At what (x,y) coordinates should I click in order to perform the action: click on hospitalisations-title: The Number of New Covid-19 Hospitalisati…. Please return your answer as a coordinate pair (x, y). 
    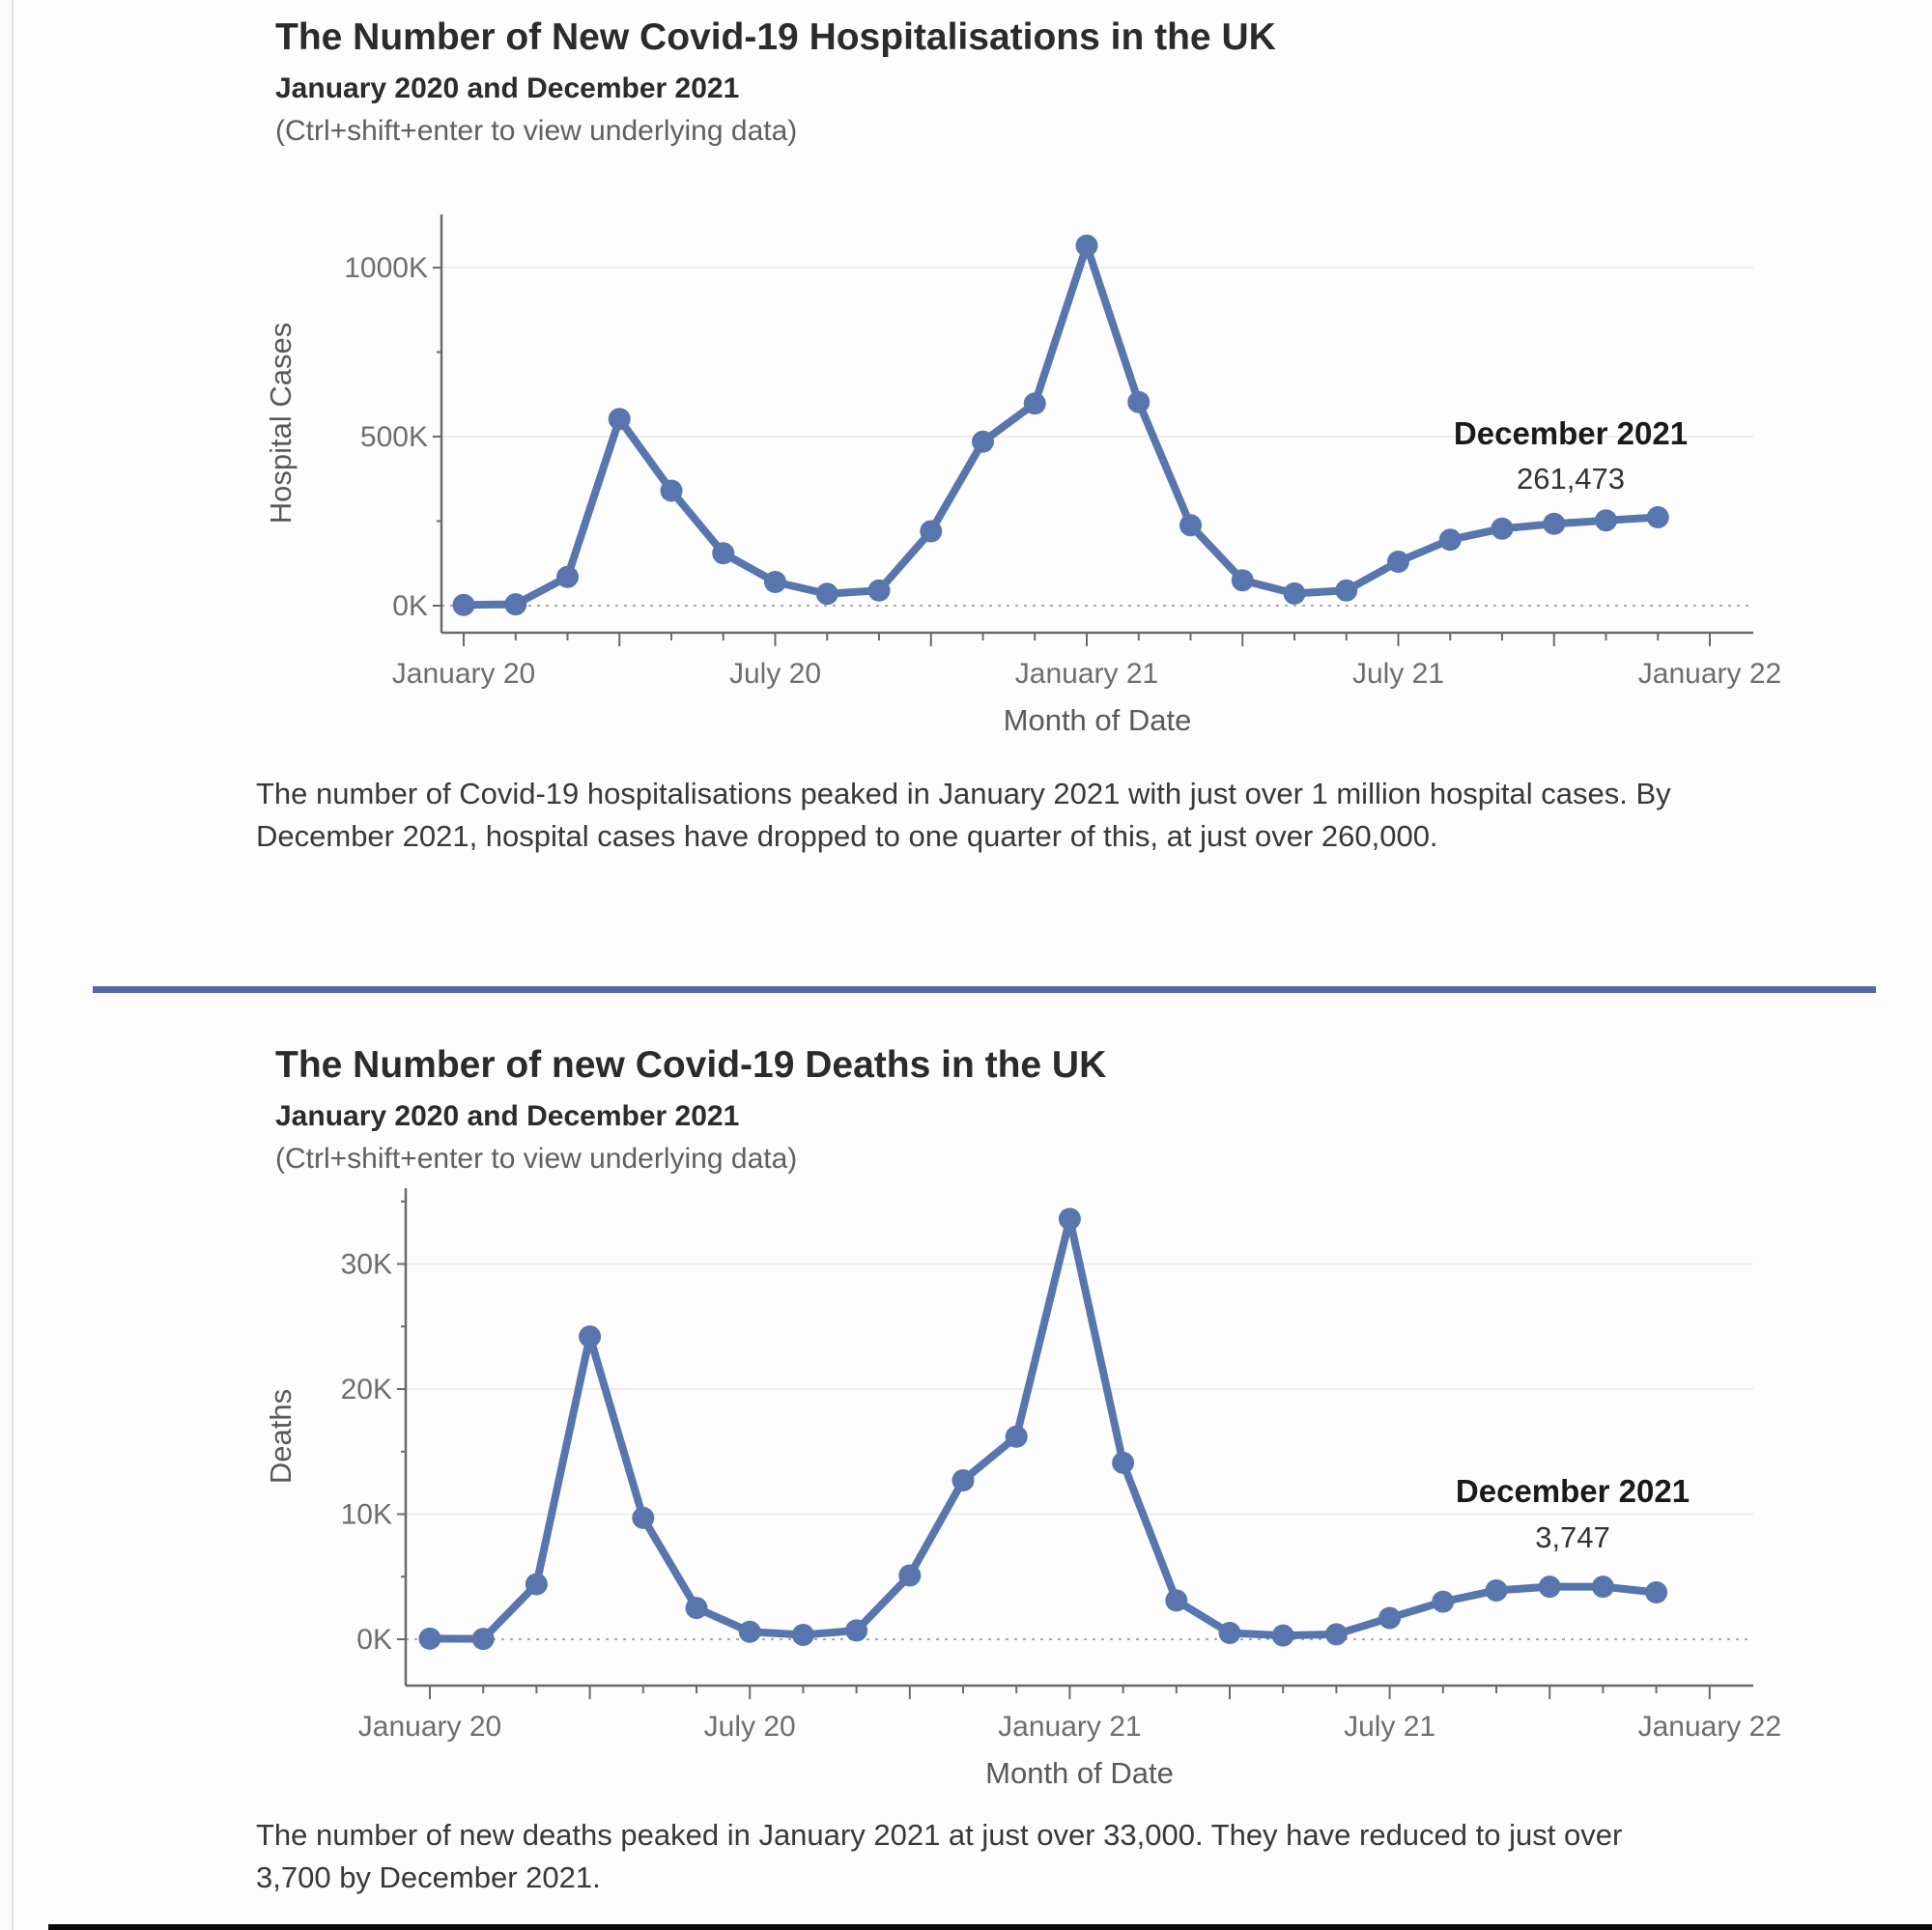
    Looking at the image, I should click on (775, 37).